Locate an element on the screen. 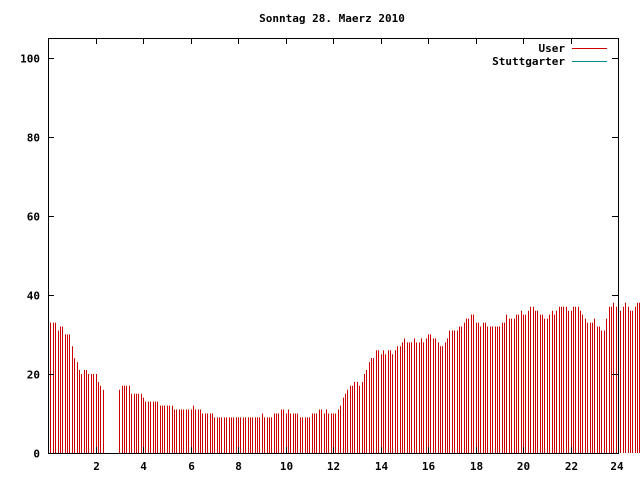 The image size is (640, 480). x-tick-label: 2 is located at coordinates (96, 466).